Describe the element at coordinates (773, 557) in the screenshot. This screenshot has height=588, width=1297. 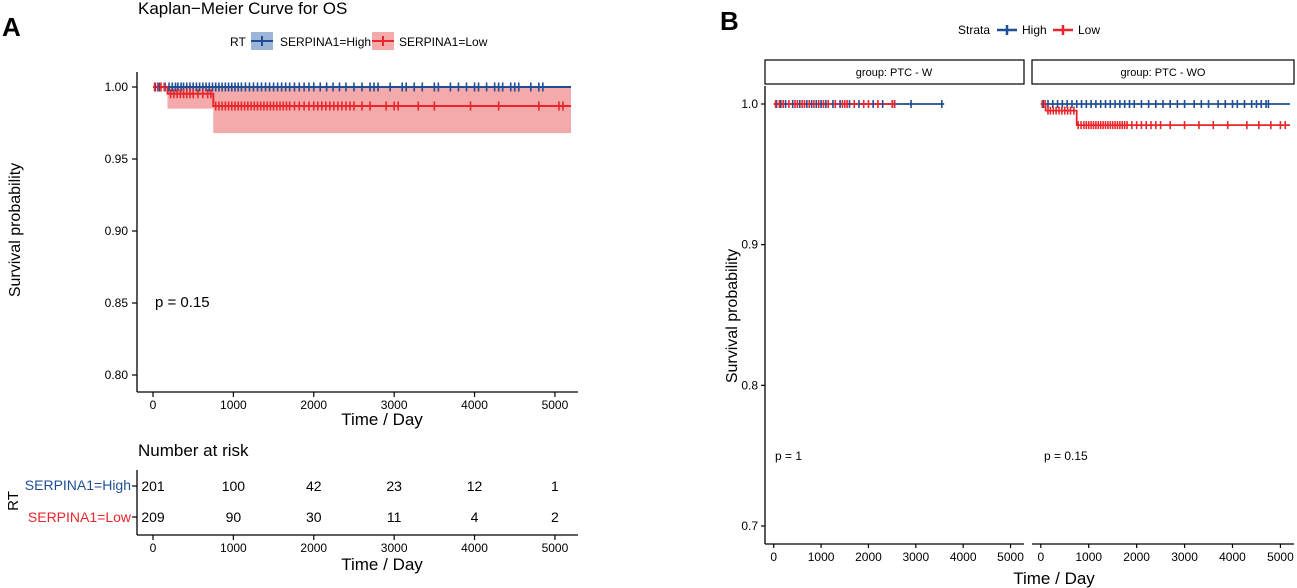
I see `facet-w-x-tick-label: 0` at that location.